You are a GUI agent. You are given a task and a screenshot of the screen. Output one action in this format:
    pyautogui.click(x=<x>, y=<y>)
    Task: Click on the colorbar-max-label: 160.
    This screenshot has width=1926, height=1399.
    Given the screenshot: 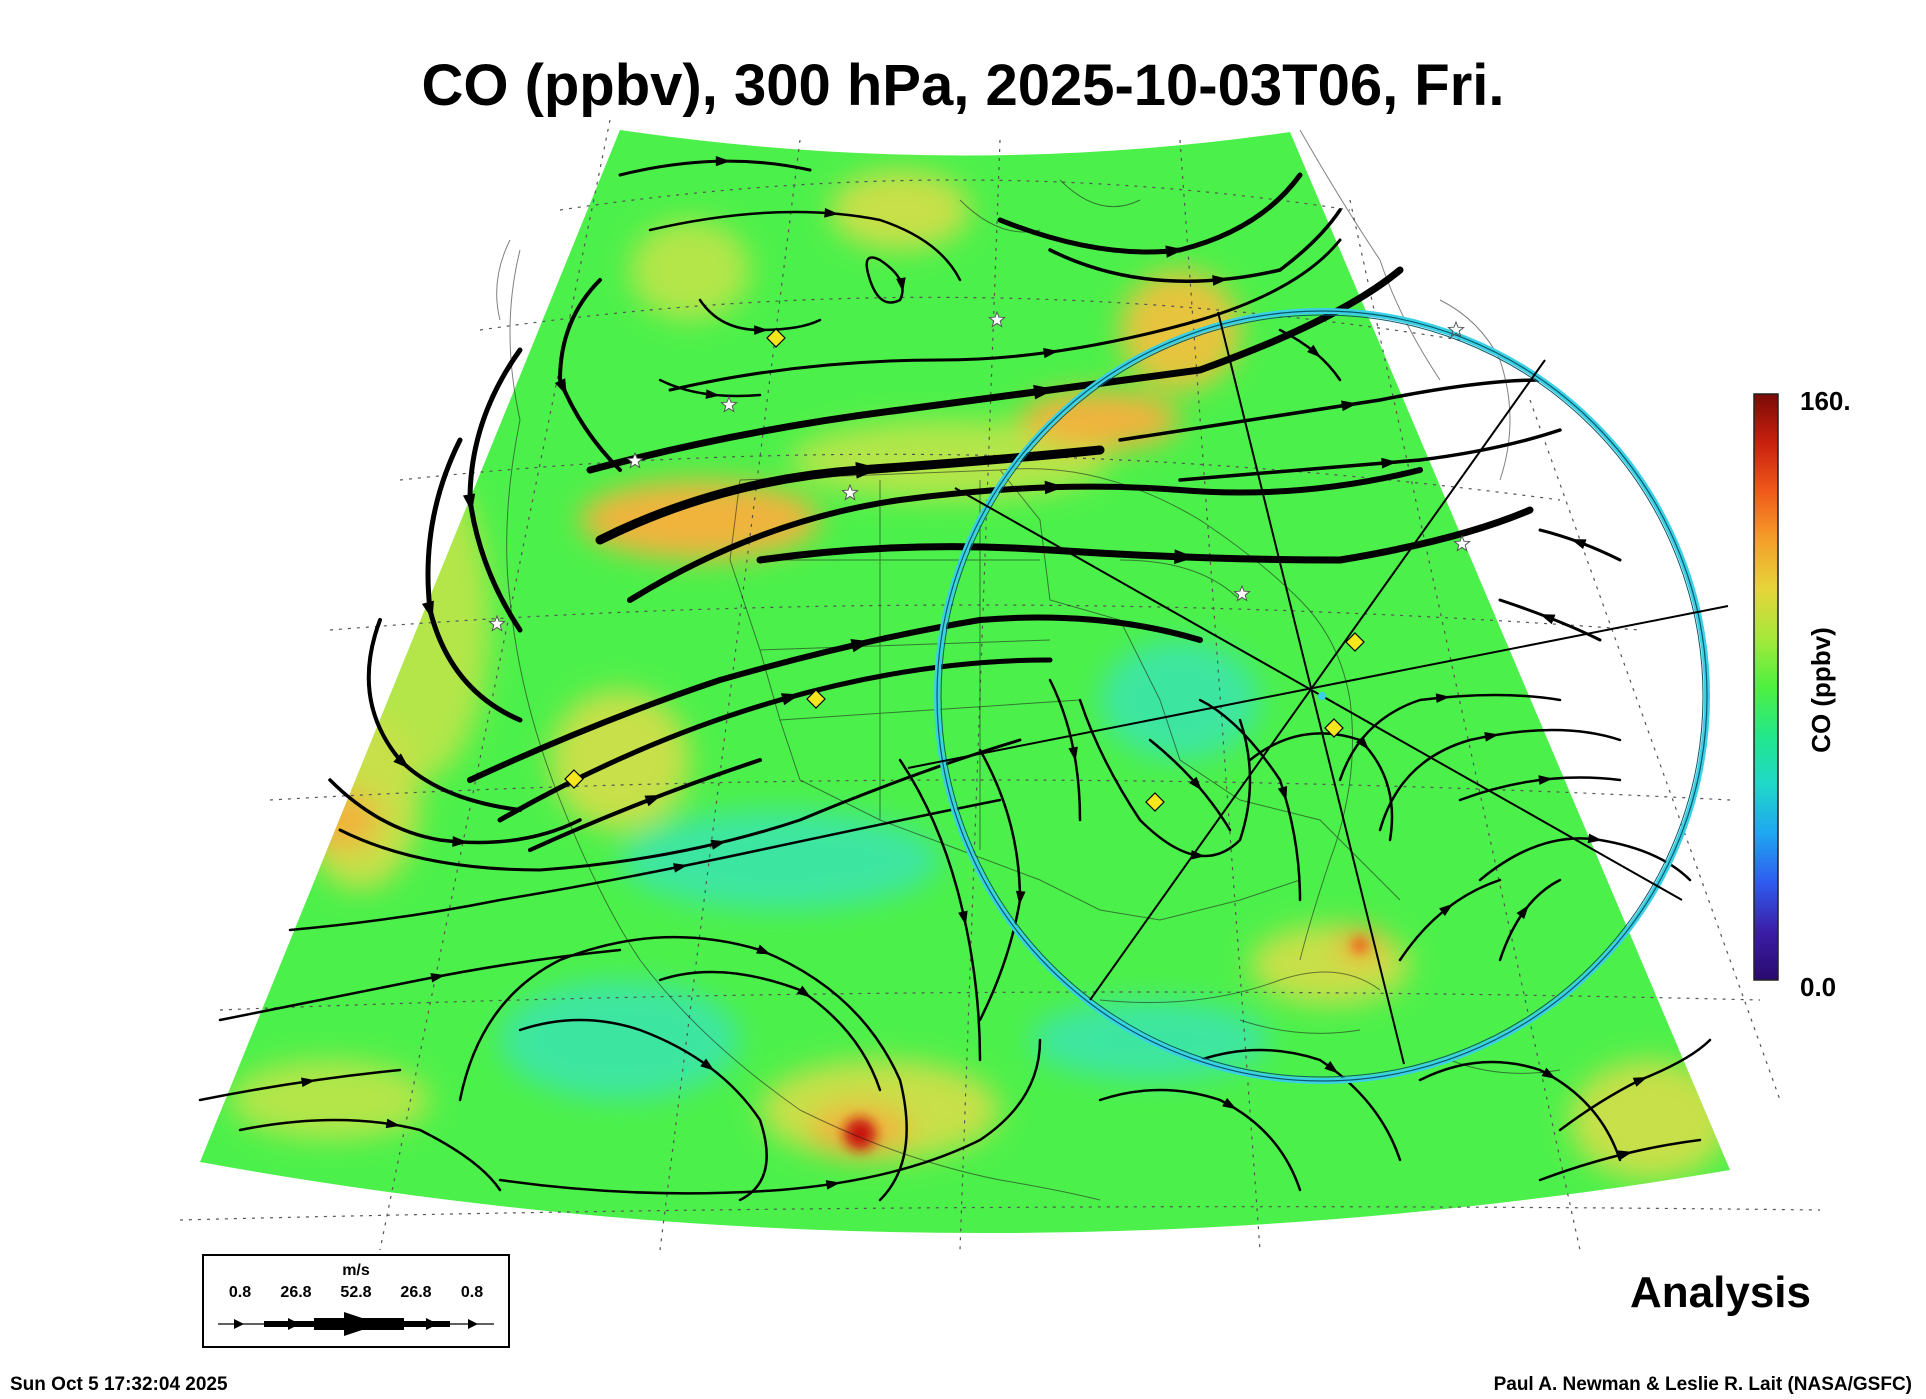 What is the action you would take?
    pyautogui.click(x=1825, y=401)
    